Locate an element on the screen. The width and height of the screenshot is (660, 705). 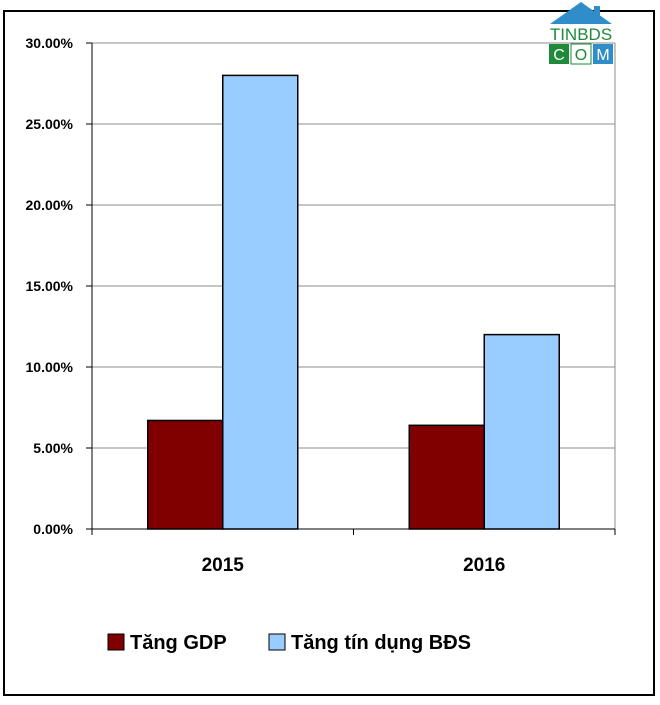
y-tick-label: 20.00% is located at coordinates (50, 205).